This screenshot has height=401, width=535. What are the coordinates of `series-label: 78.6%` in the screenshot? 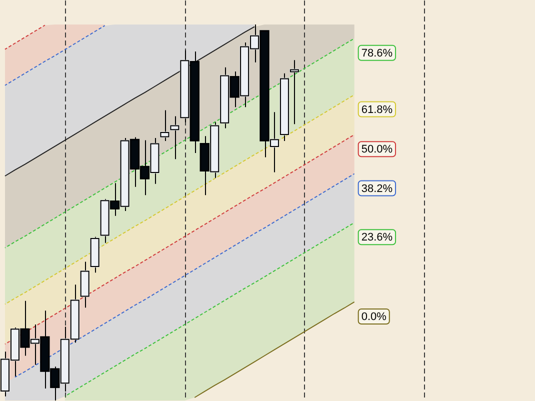 It's located at (377, 53).